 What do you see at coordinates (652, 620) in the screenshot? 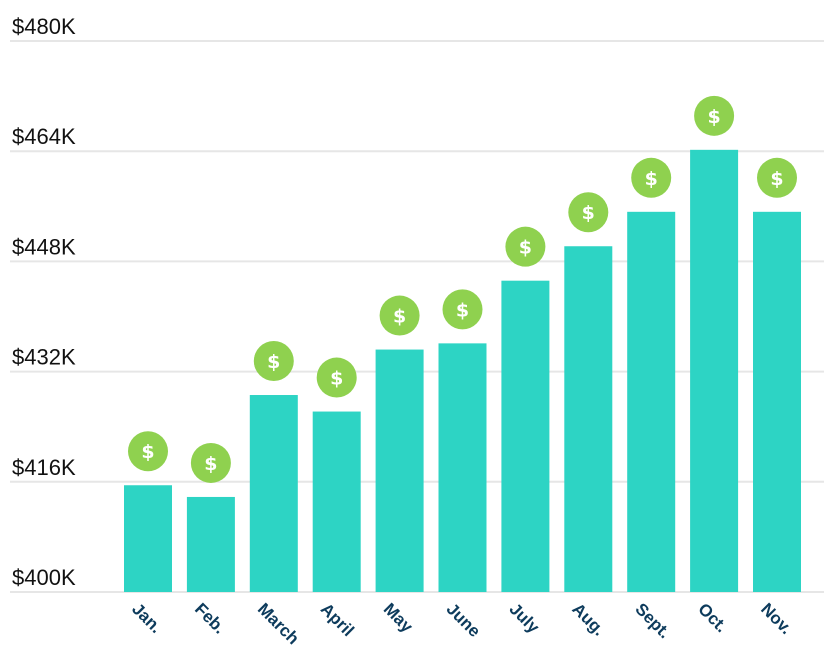
I see `x-tick-label: Sept.` at bounding box center [652, 620].